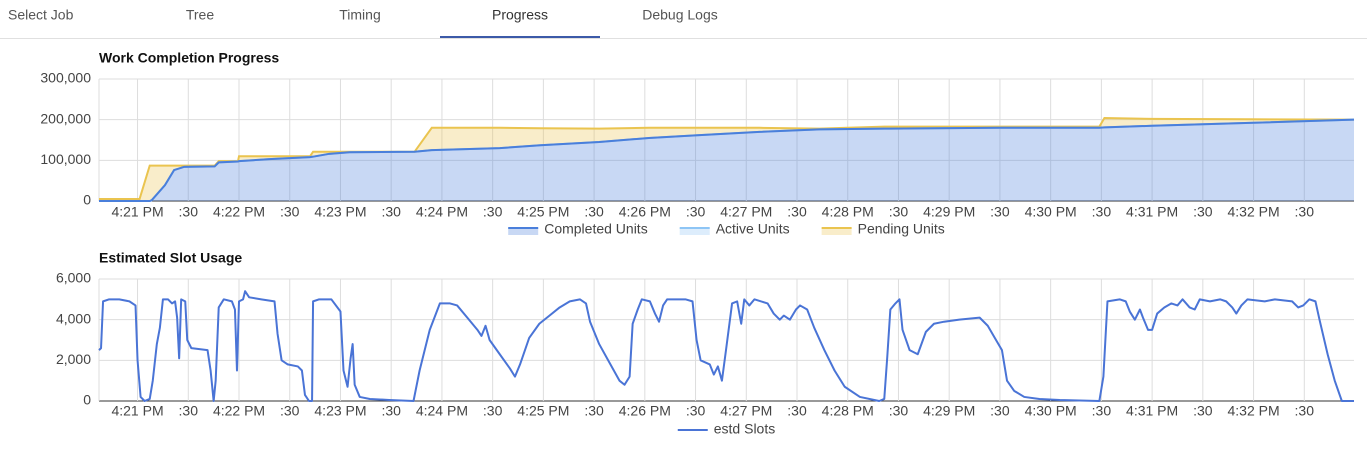 This screenshot has width=1367, height=461. I want to click on tab-bar, so click(683, 19).